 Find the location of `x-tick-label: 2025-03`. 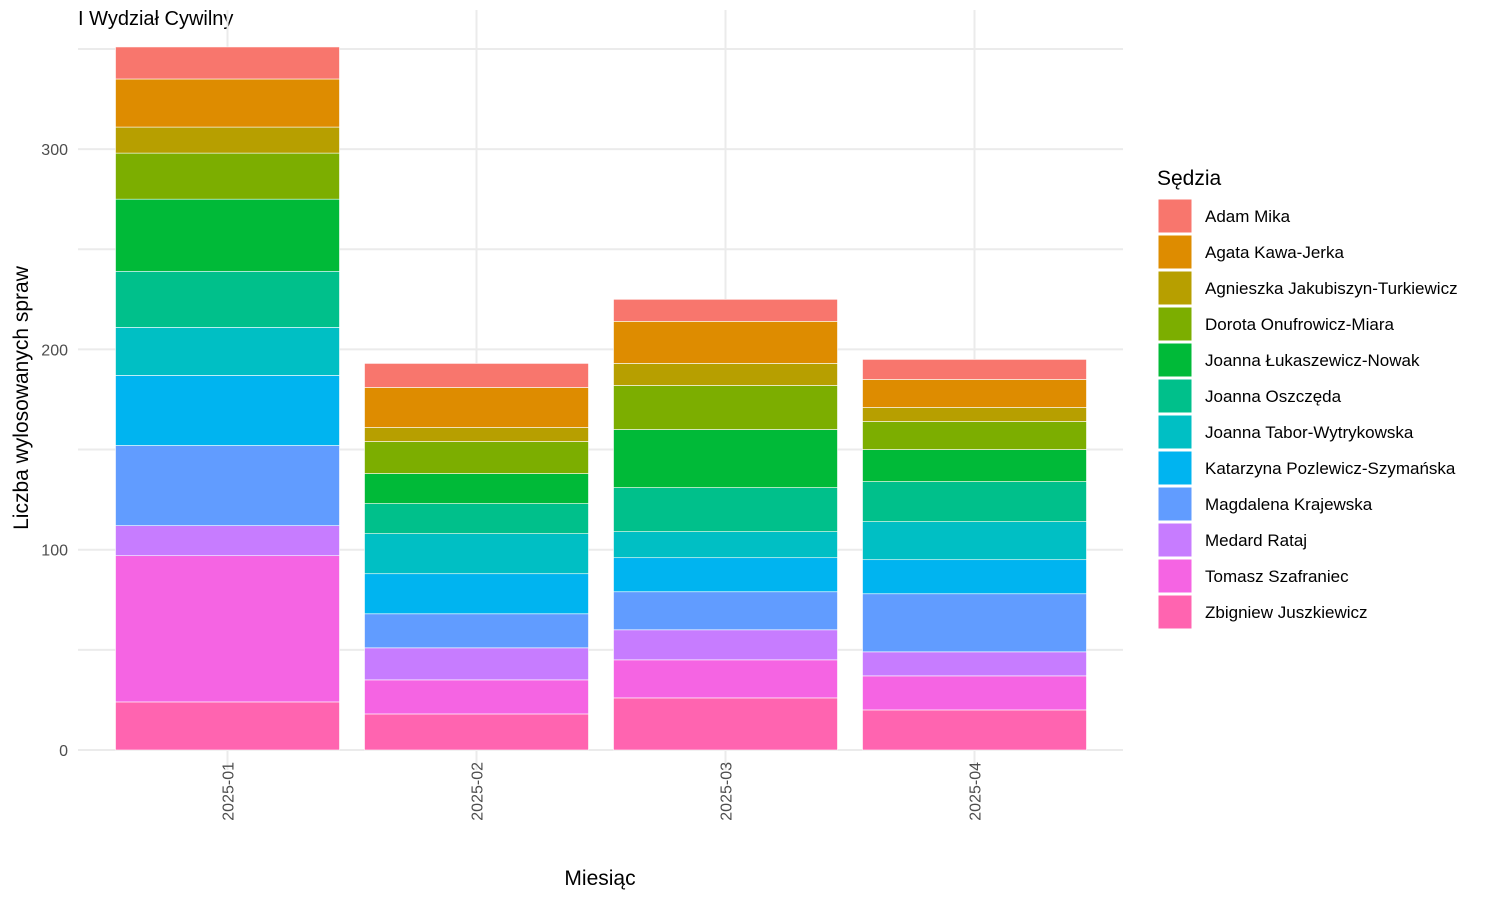

x-tick-label: 2025-03 is located at coordinates (727, 791).